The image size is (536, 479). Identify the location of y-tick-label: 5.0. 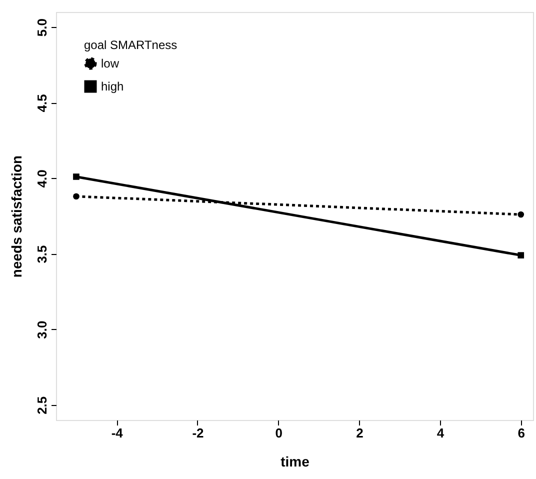
(42, 27).